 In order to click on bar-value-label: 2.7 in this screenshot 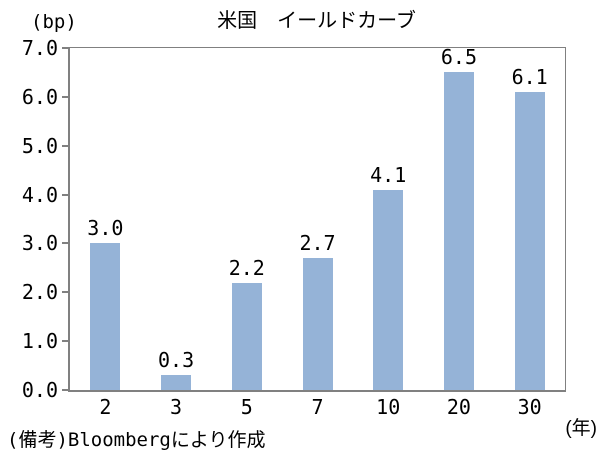, I will do `click(317, 243)`.